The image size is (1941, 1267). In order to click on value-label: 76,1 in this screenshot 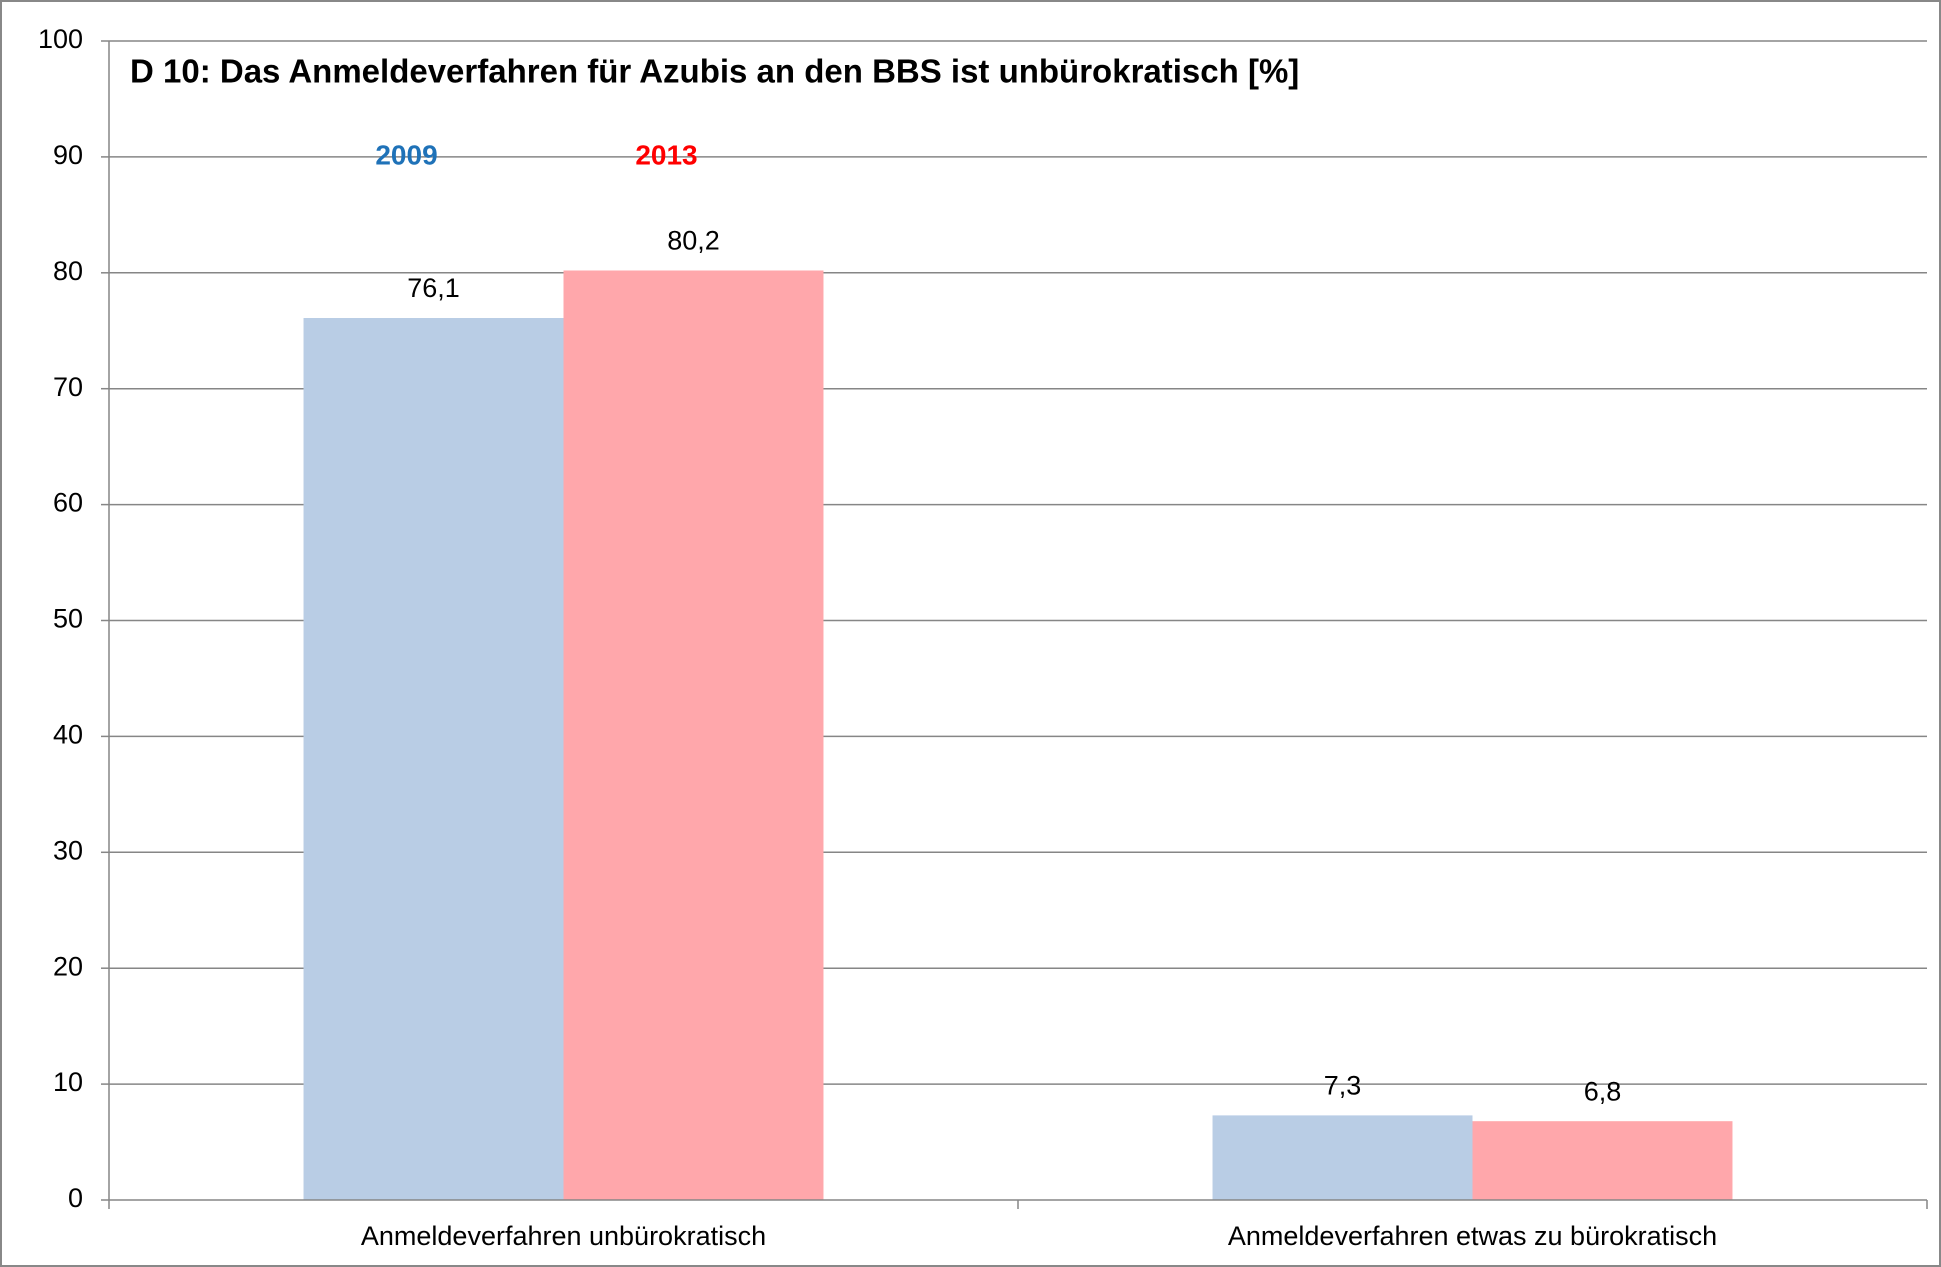, I will do `click(433, 288)`.